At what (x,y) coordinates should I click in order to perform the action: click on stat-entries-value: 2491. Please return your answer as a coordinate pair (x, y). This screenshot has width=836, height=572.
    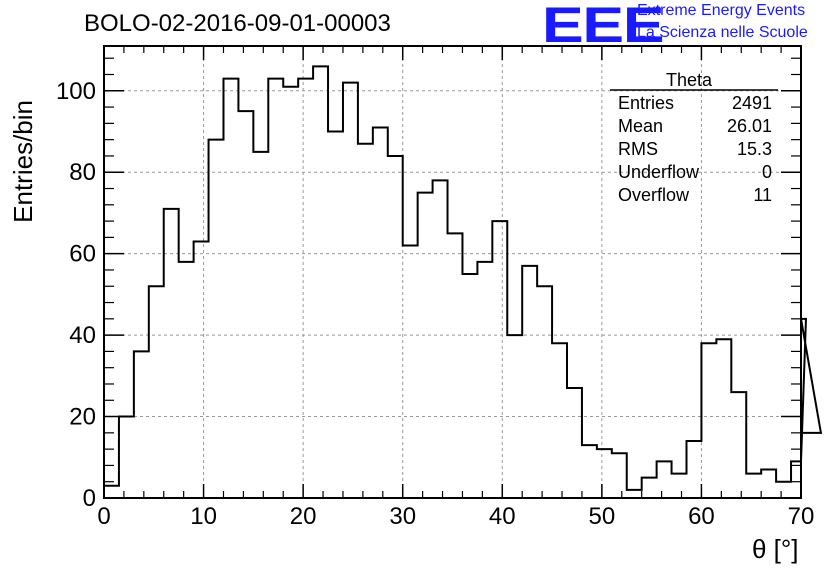
    Looking at the image, I should click on (751, 103).